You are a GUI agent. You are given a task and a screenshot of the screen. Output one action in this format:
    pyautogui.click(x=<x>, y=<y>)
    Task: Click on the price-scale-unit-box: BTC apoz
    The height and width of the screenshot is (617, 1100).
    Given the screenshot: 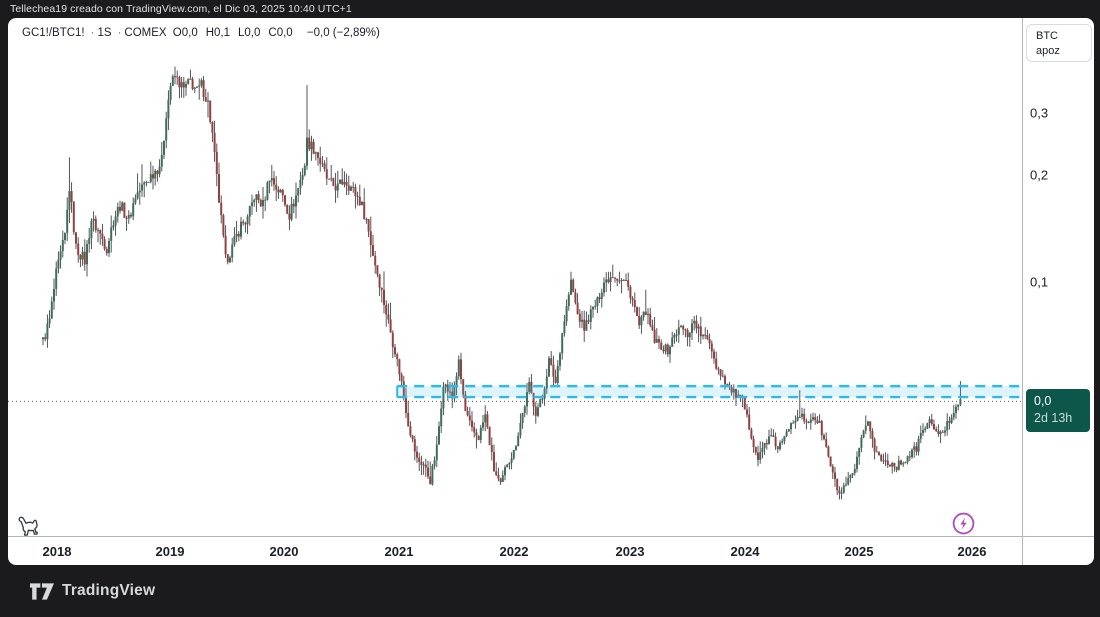 What is the action you would take?
    pyautogui.click(x=1059, y=43)
    